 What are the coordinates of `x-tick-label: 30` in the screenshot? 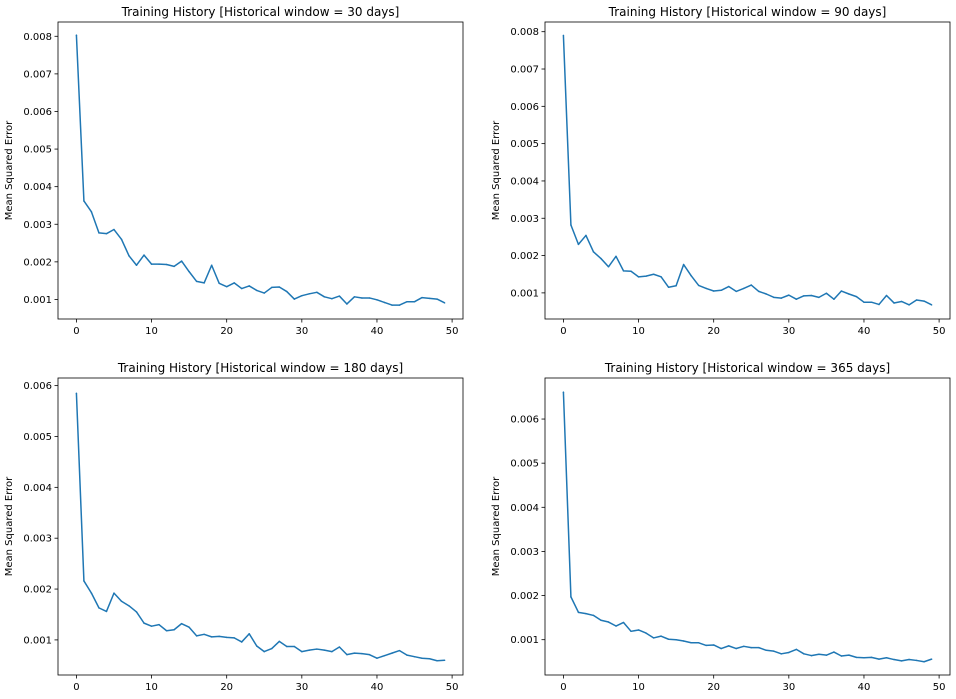 It's located at (301, 331).